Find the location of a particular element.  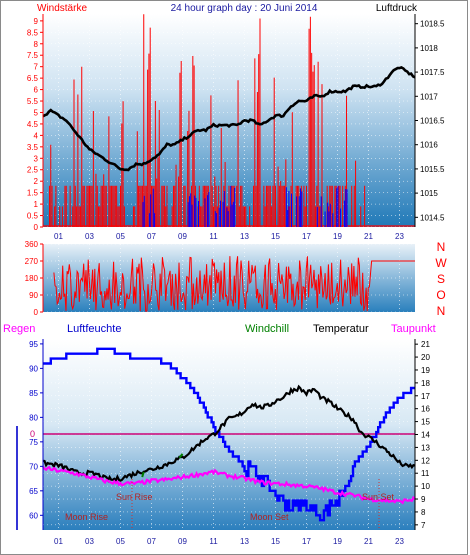

chart-title: 24 hour graph day : 20 Juni 2014 is located at coordinates (244, 8).